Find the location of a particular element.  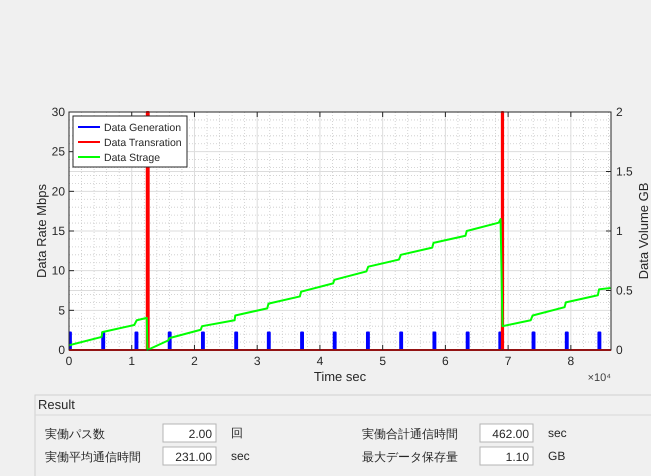

y2-axis-title: Data Volume GB is located at coordinates (643, 231).